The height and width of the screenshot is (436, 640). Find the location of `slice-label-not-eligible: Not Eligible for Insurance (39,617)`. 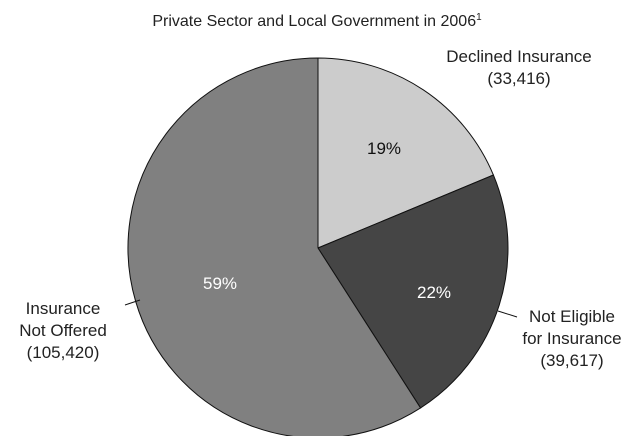

slice-label-not-eligible: Not Eligible for Insurance (39,617) is located at coordinates (571, 338).